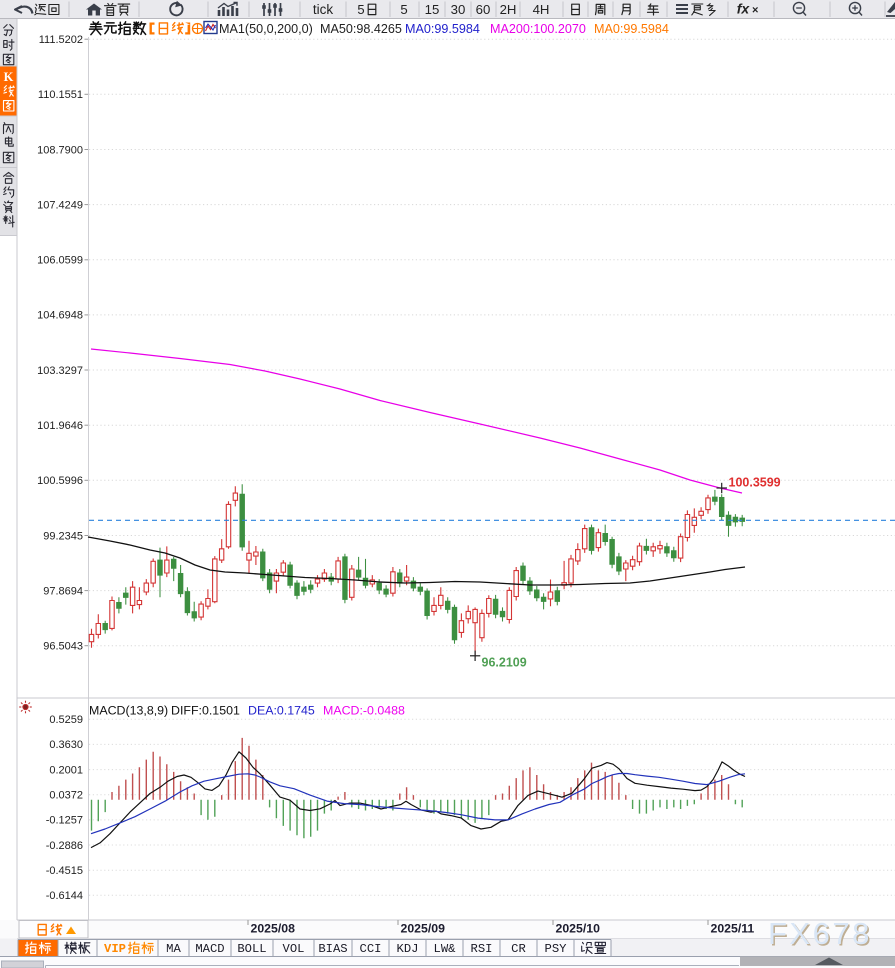 The width and height of the screenshot is (895, 968). What do you see at coordinates (64, 821) in the screenshot?
I see `svg-text: -0.1257` at bounding box center [64, 821].